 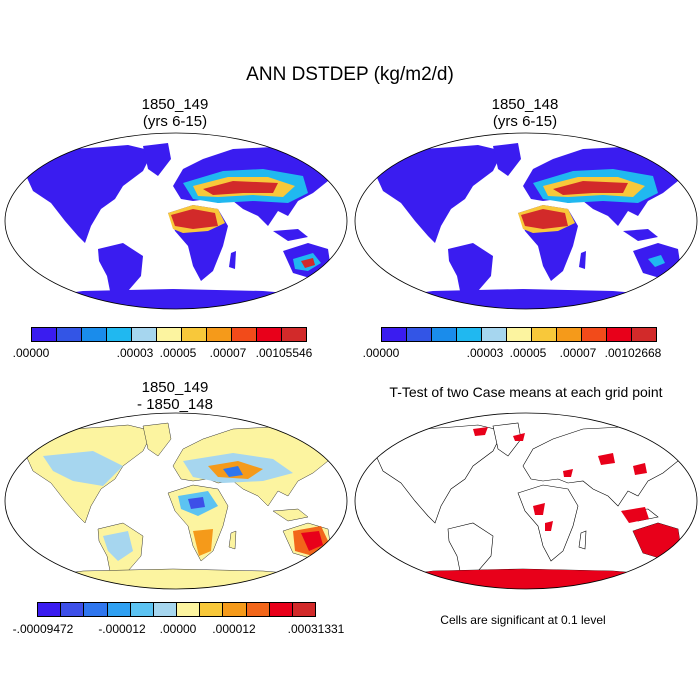 What do you see at coordinates (135, 353) in the screenshot?
I see `cb1-label: .00003` at bounding box center [135, 353].